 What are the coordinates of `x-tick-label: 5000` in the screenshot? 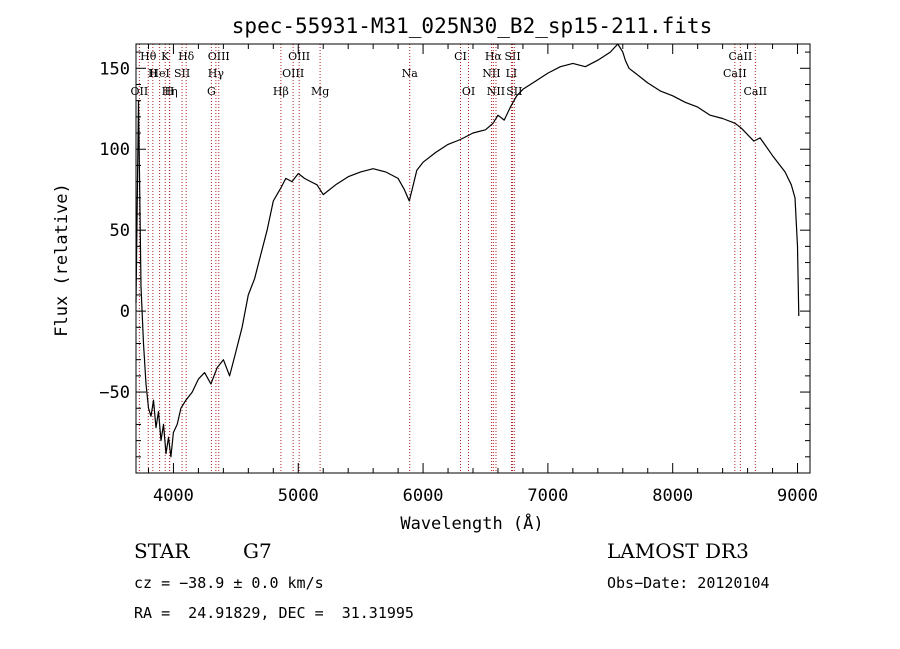 It's located at (298, 496).